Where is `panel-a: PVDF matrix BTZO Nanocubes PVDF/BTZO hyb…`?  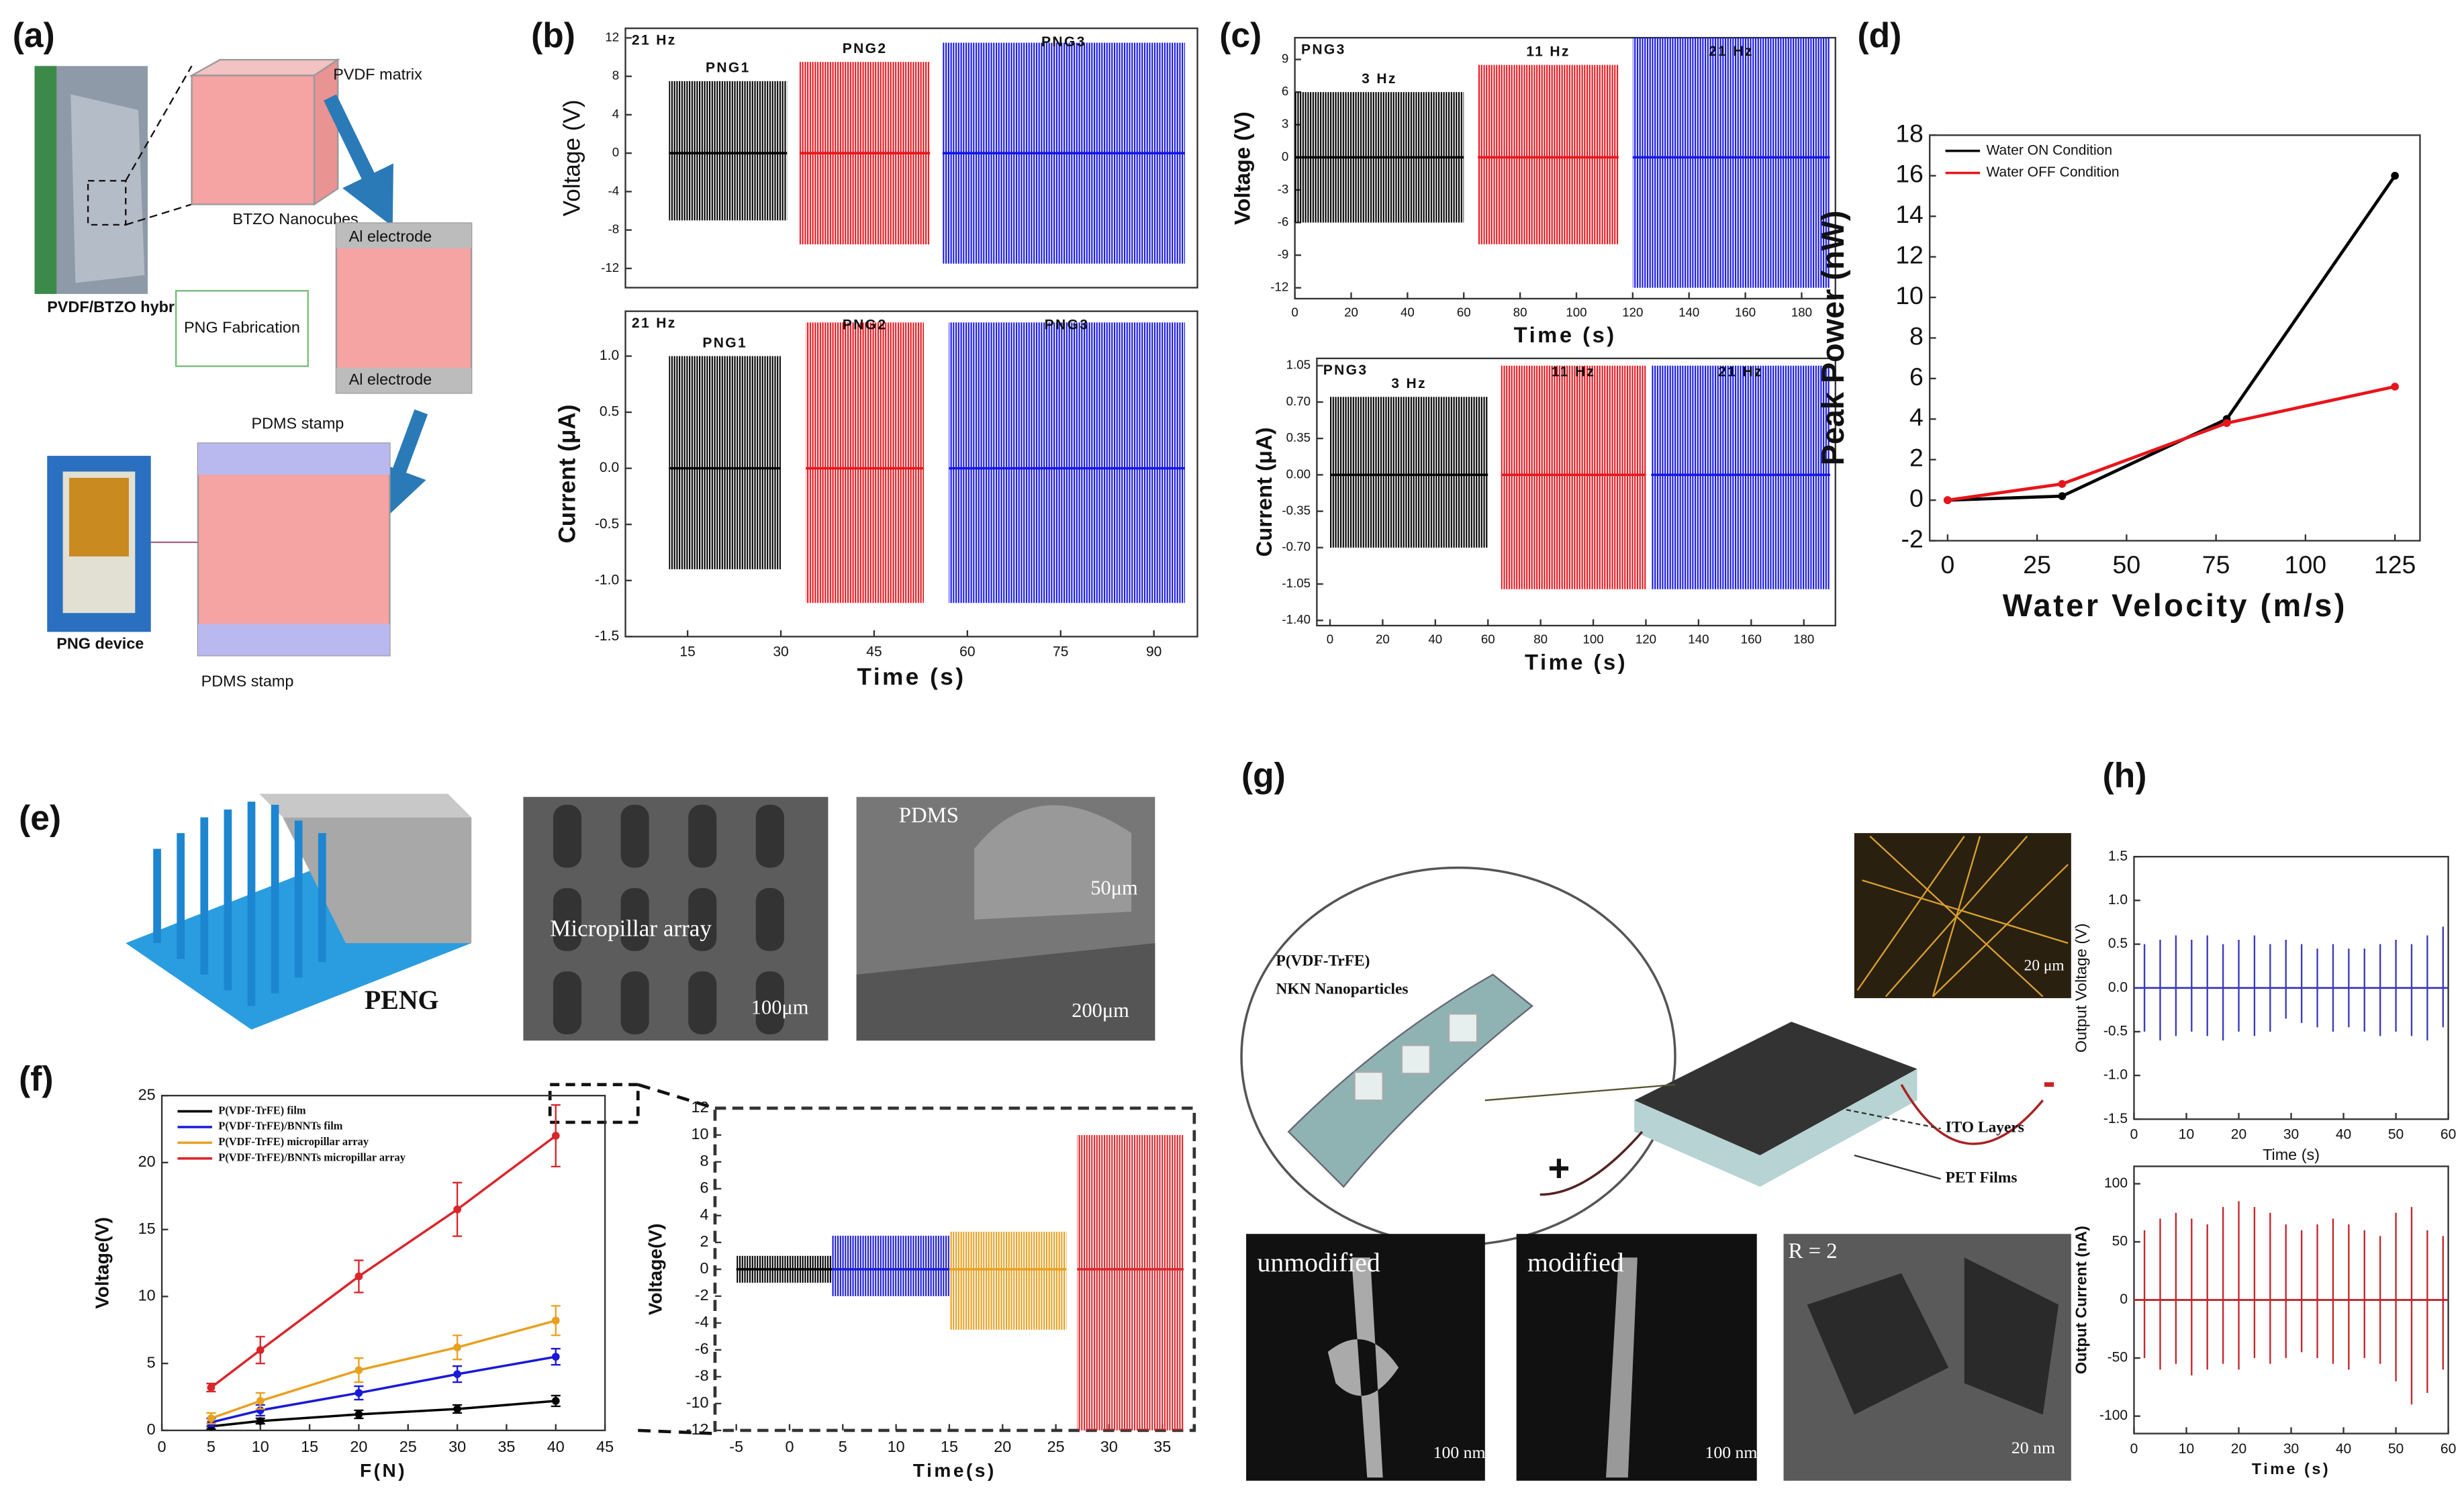 panel-a: PVDF matrix BTZO Nanocubes PVDF/BTZO hyb… is located at coordinates (253, 373).